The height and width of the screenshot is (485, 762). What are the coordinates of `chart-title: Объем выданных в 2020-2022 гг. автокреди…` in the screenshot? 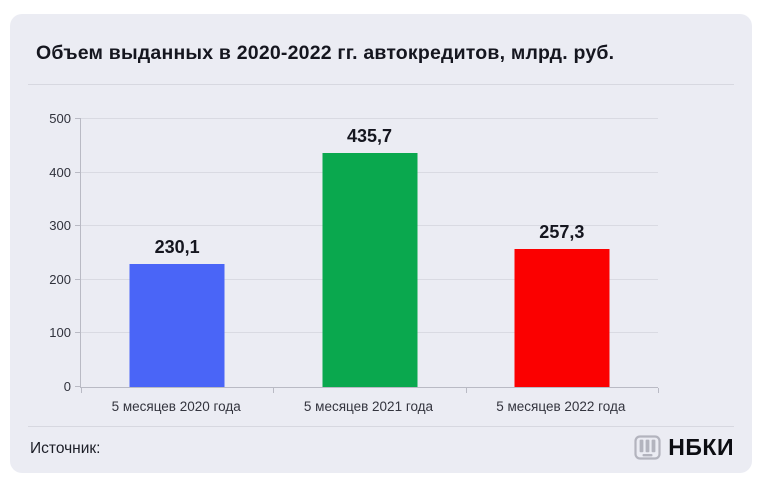 It's located at (325, 53).